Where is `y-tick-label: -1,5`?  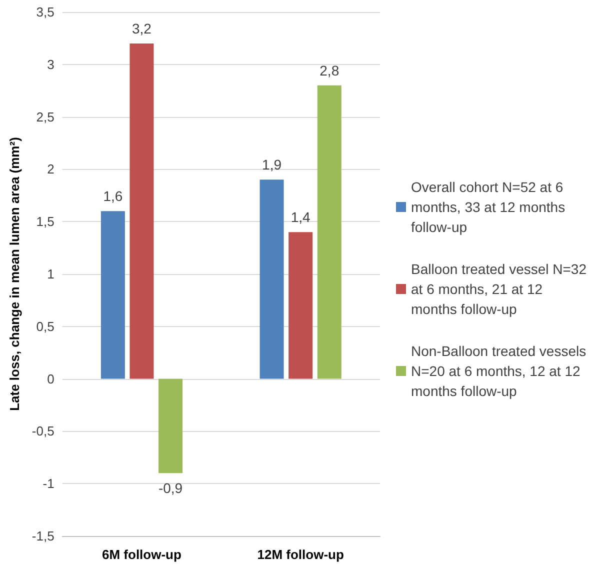 y-tick-label: -1,5 is located at coordinates (43, 536).